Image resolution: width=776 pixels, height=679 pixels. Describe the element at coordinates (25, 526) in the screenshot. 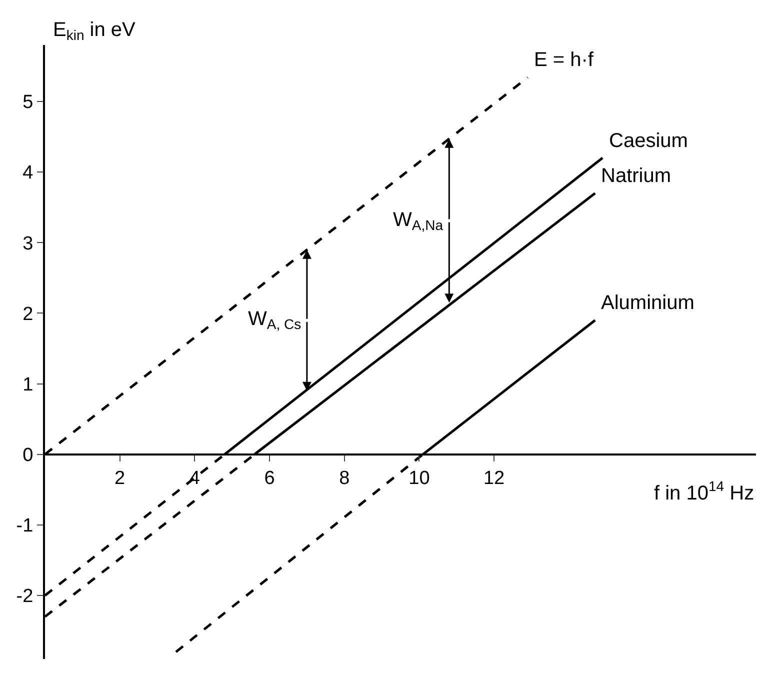

I see `y-tick-label: -1` at that location.